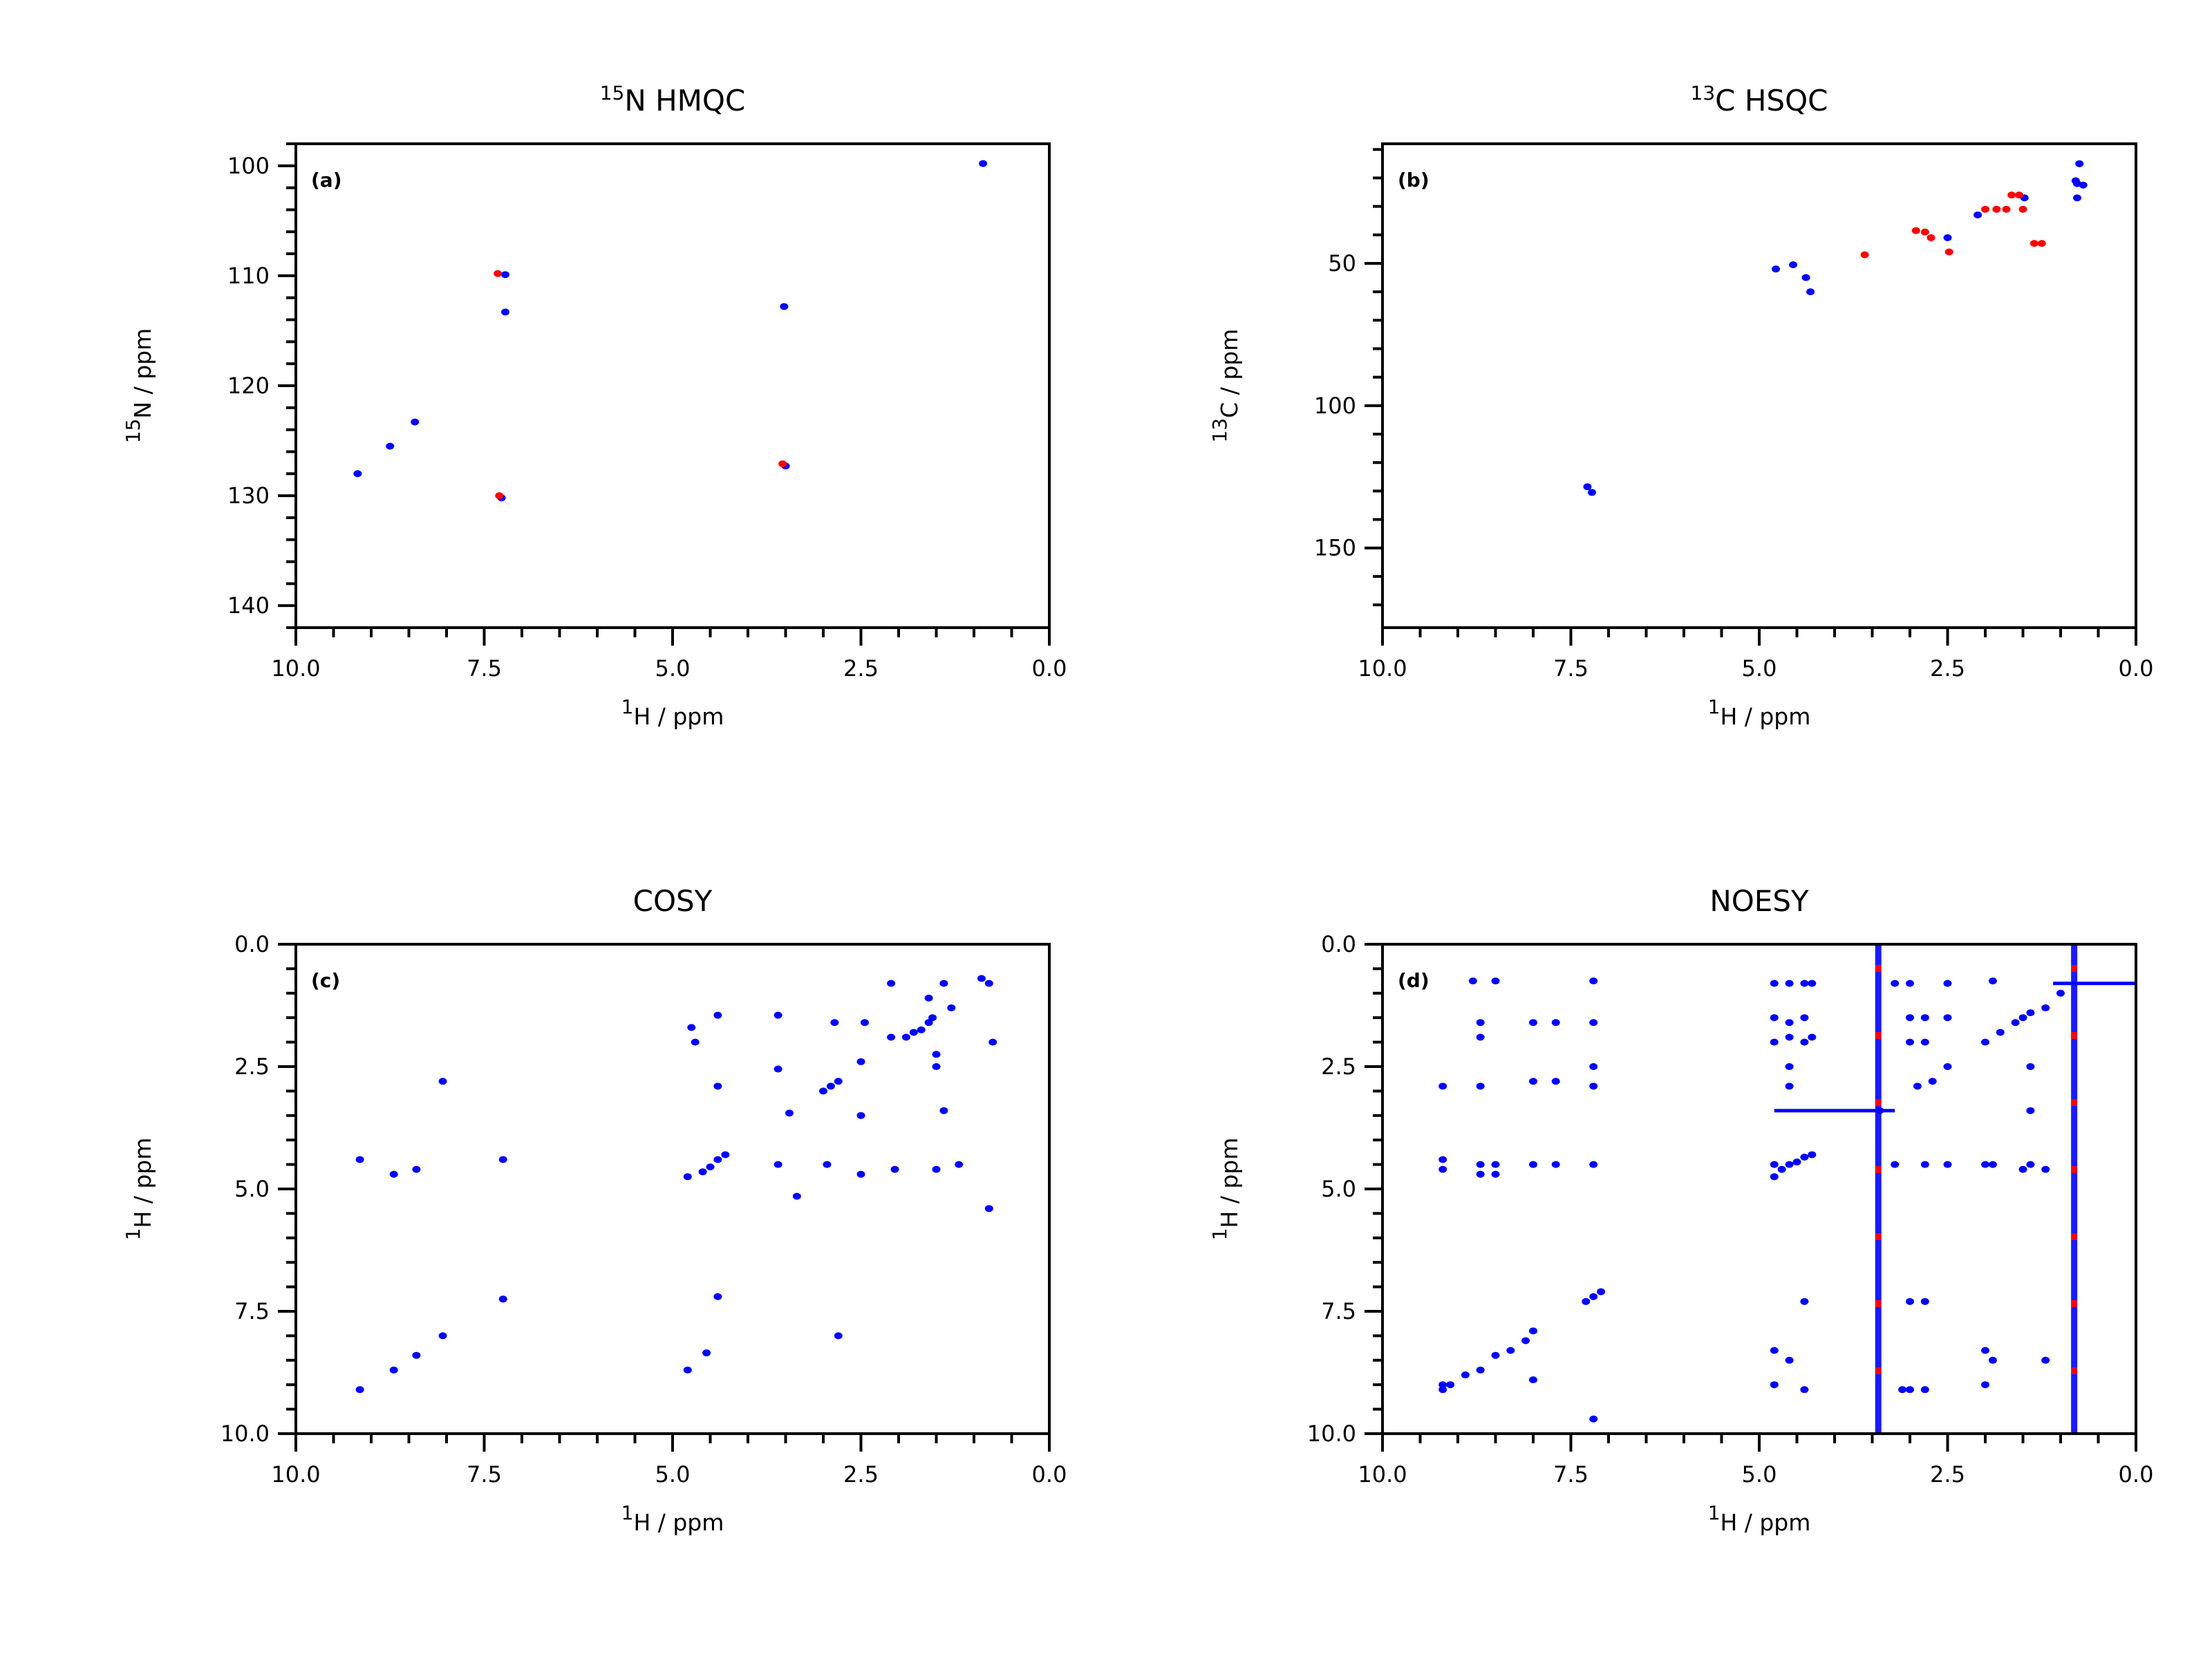 This screenshot has height=1659, width=2212. I want to click on y-axis-label-main: H / ppm, so click(1229, 1183).